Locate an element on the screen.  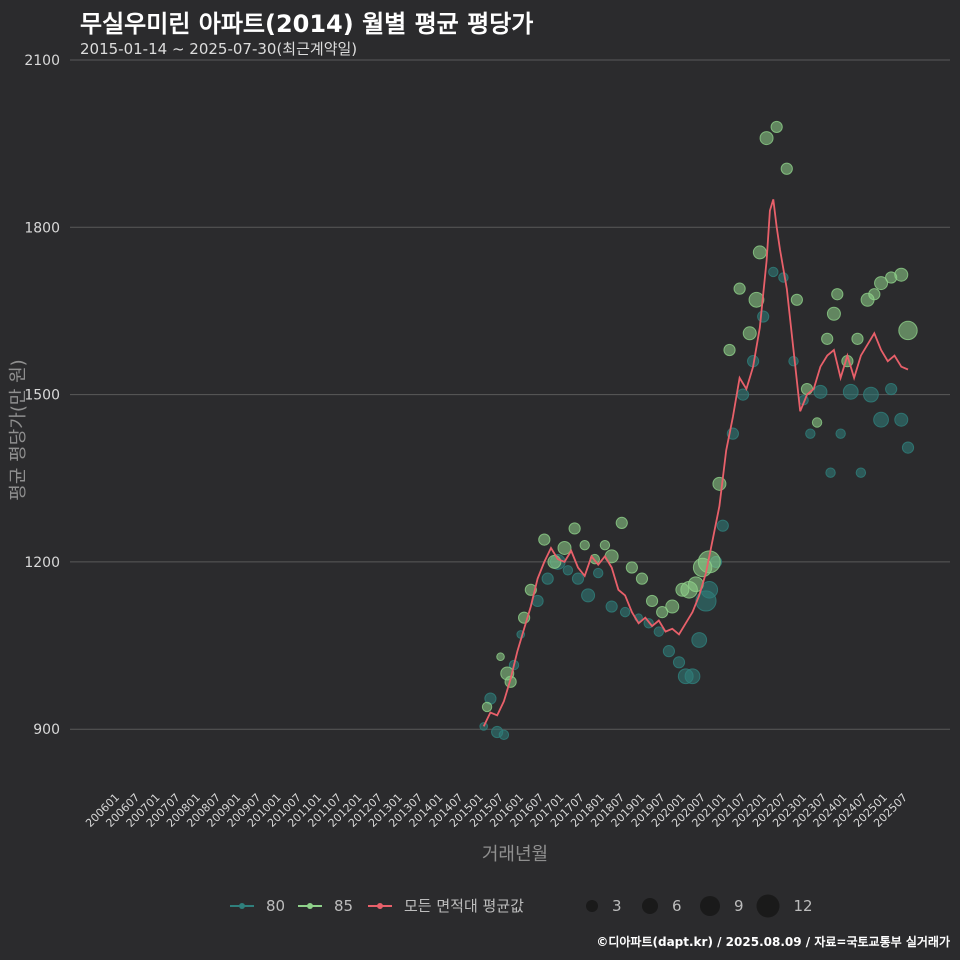
legend-label: 85 is located at coordinates (343, 906).